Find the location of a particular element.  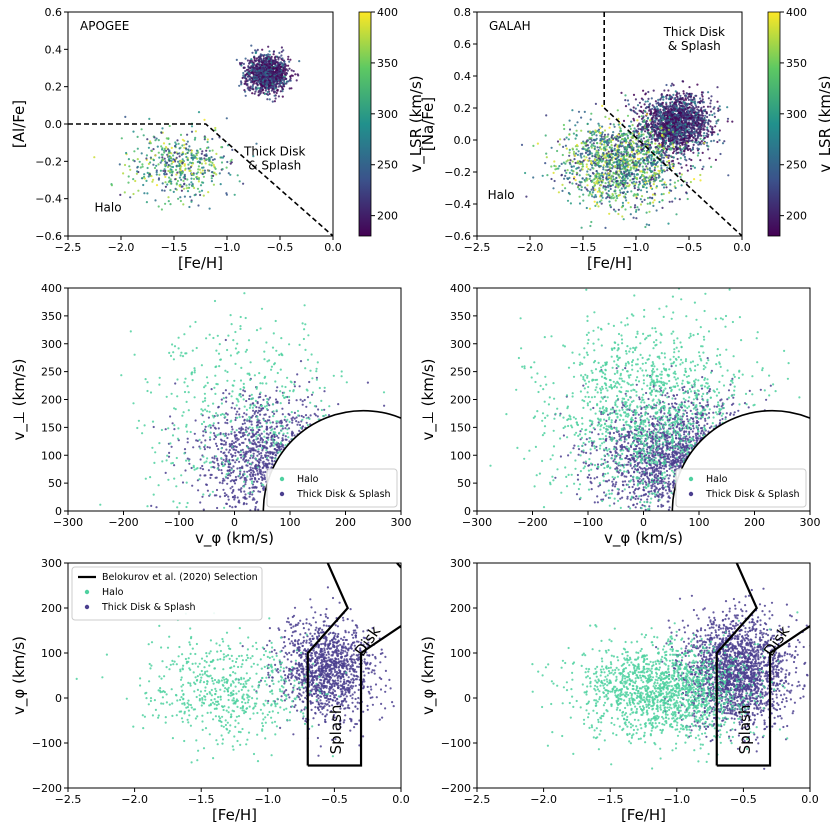

survey-label: APOGEE is located at coordinates (104, 26).